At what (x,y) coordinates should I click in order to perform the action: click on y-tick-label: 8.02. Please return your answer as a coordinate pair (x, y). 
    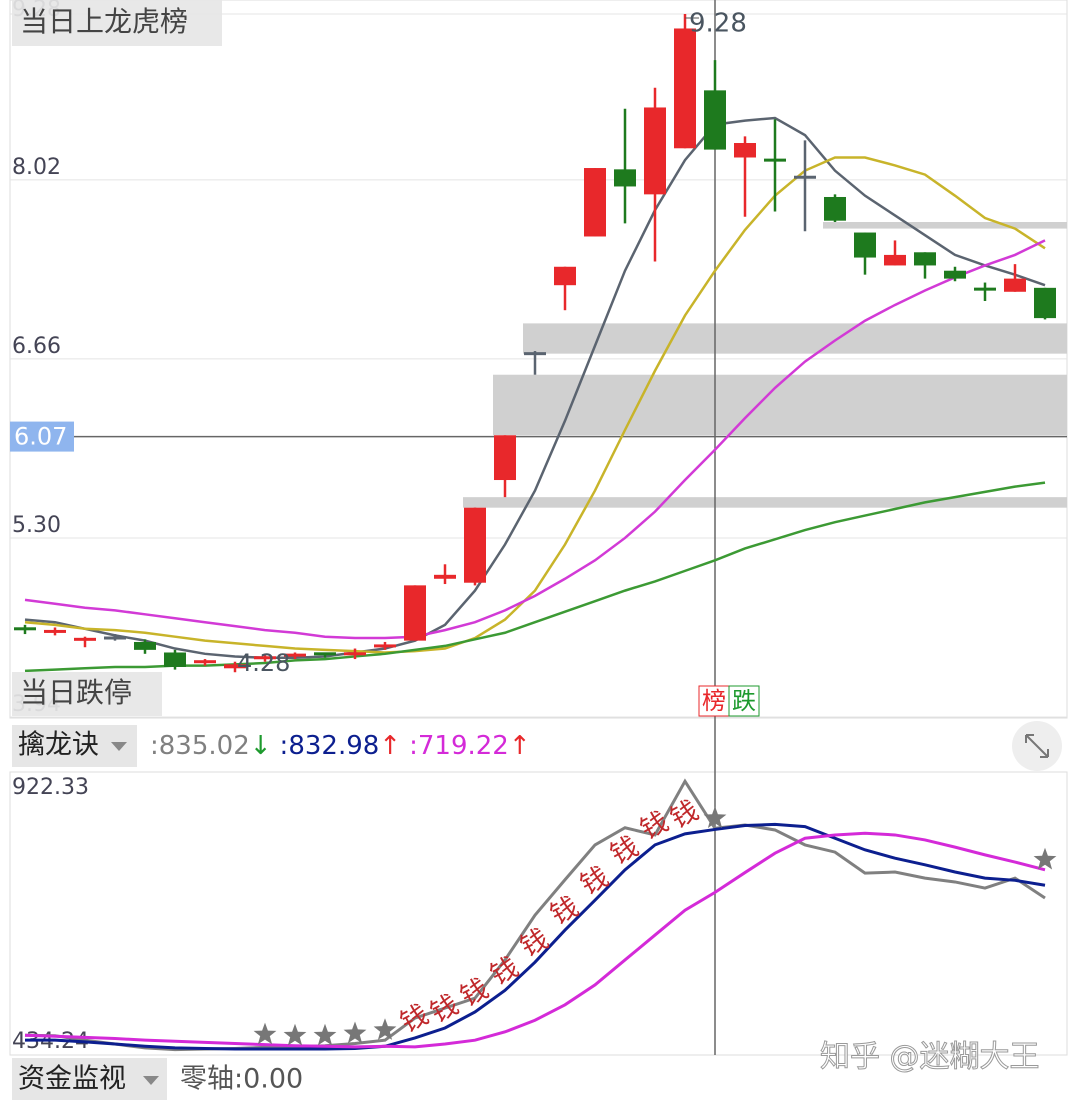
    Looking at the image, I should click on (36, 167).